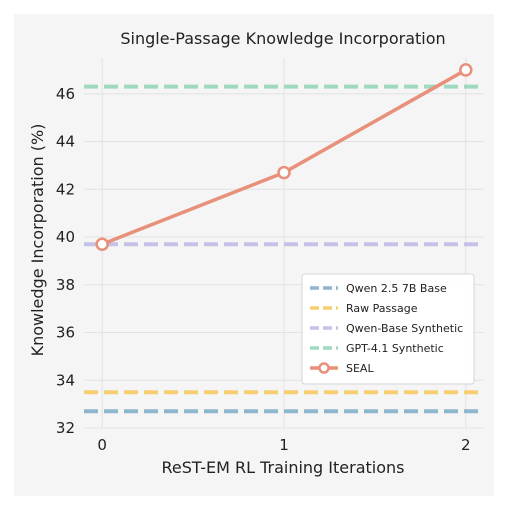  Describe the element at coordinates (65, 142) in the screenshot. I see `y-tick-label: 44` at that location.